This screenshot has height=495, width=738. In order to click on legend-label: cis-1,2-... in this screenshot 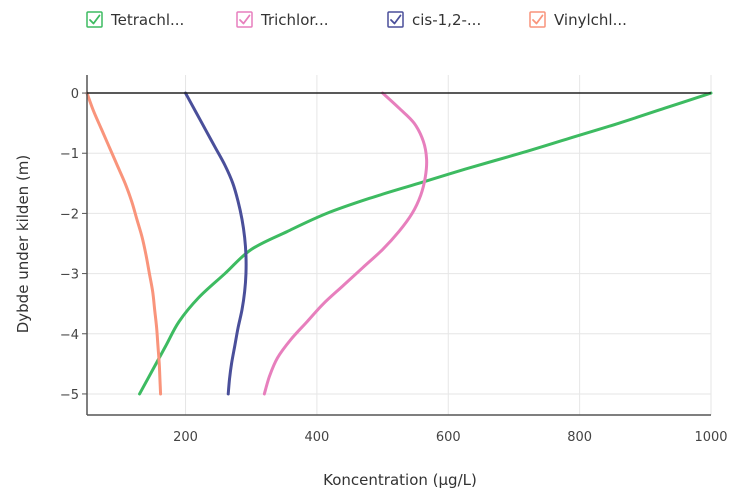, I will do `click(446, 20)`.